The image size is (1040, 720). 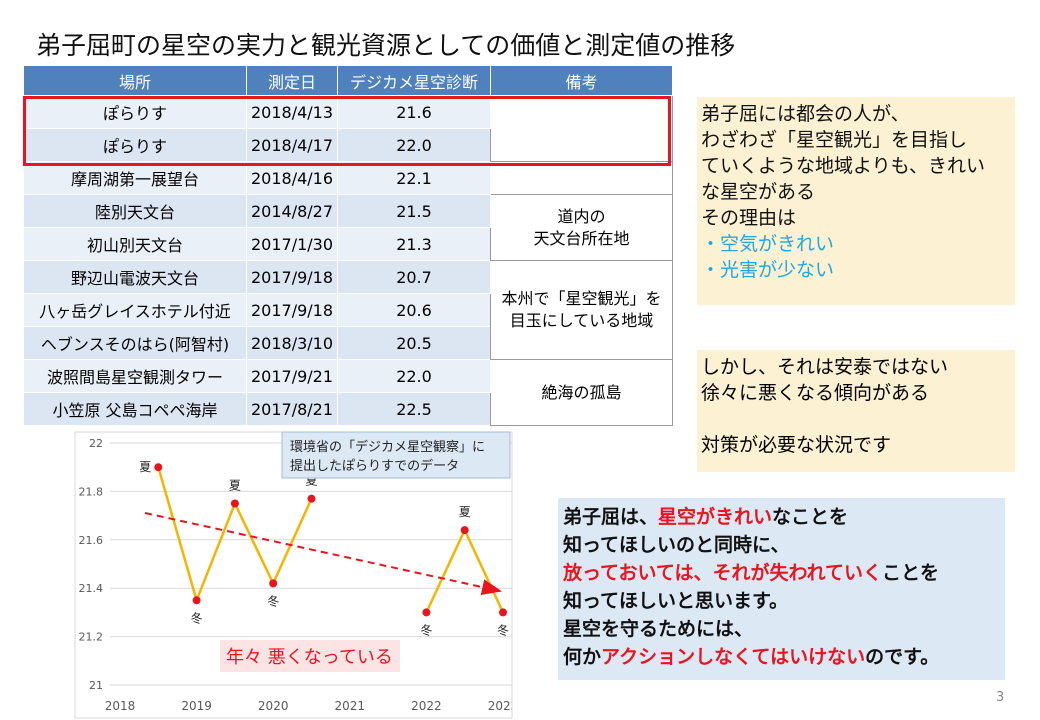 I want to click on remark-cell: 絶海の孤島, so click(x=581, y=392).